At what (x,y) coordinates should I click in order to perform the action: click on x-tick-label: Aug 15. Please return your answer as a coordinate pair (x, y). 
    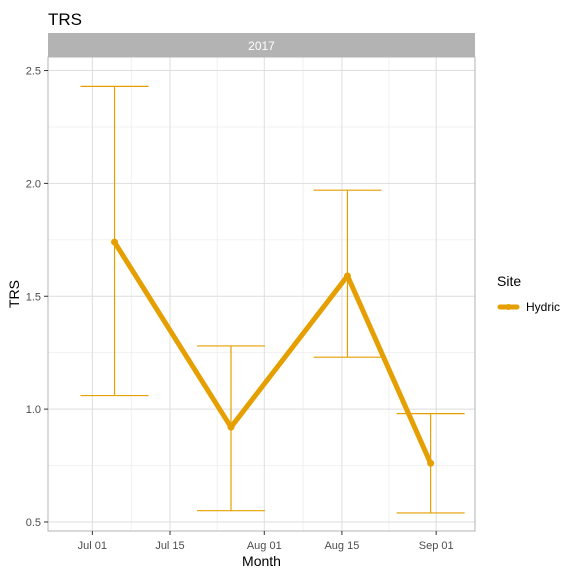
    Looking at the image, I should click on (341, 546).